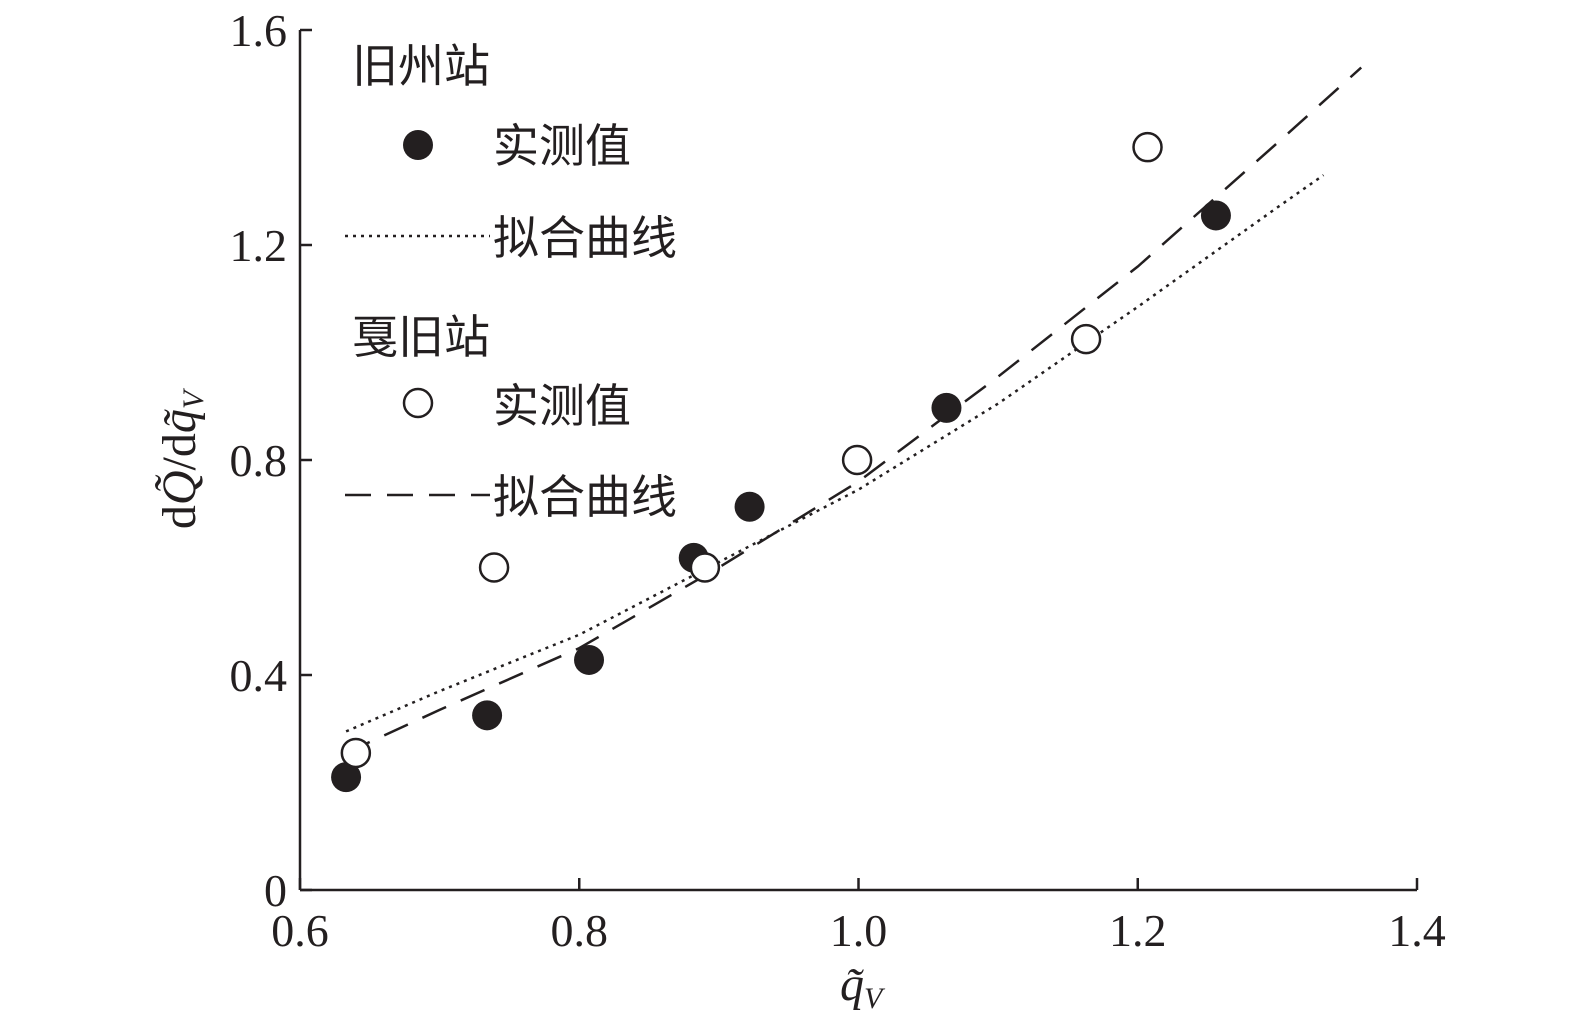 The height and width of the screenshot is (1032, 1575). Describe the element at coordinates (859, 930) in the screenshot. I see `x-tick-label: 1.0` at that location.